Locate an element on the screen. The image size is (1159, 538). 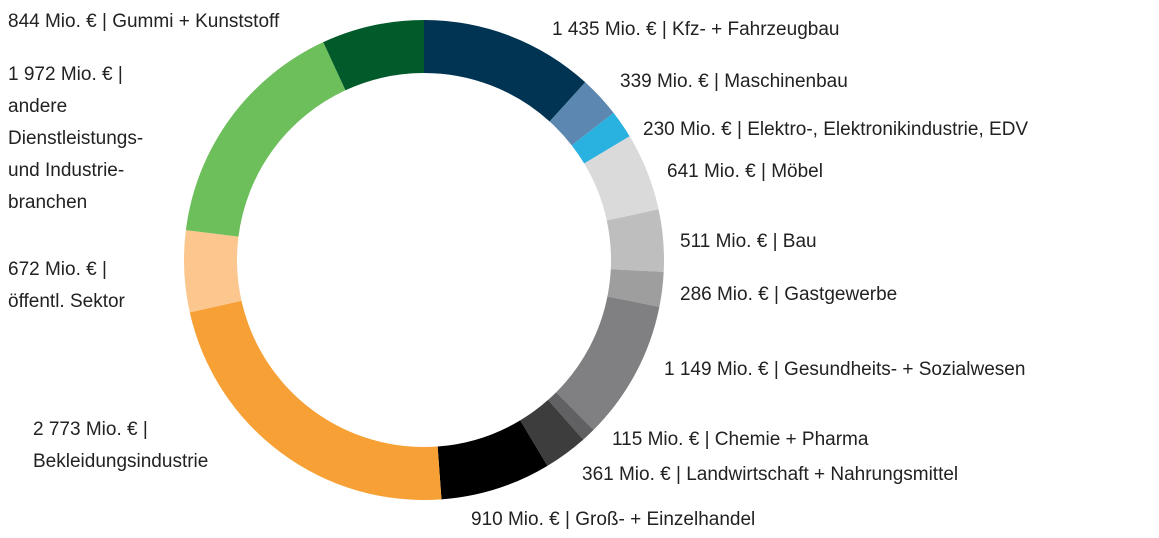
data-label: 1 972 Mio. € | is located at coordinates (65, 74).